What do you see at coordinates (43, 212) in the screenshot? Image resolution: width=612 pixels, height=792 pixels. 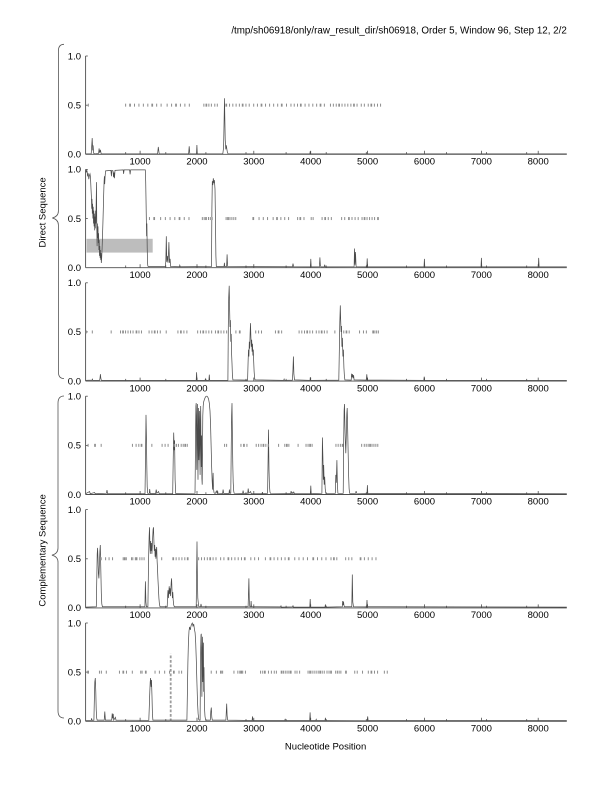 I see `svg-text: Direct Sequence` at bounding box center [43, 212].